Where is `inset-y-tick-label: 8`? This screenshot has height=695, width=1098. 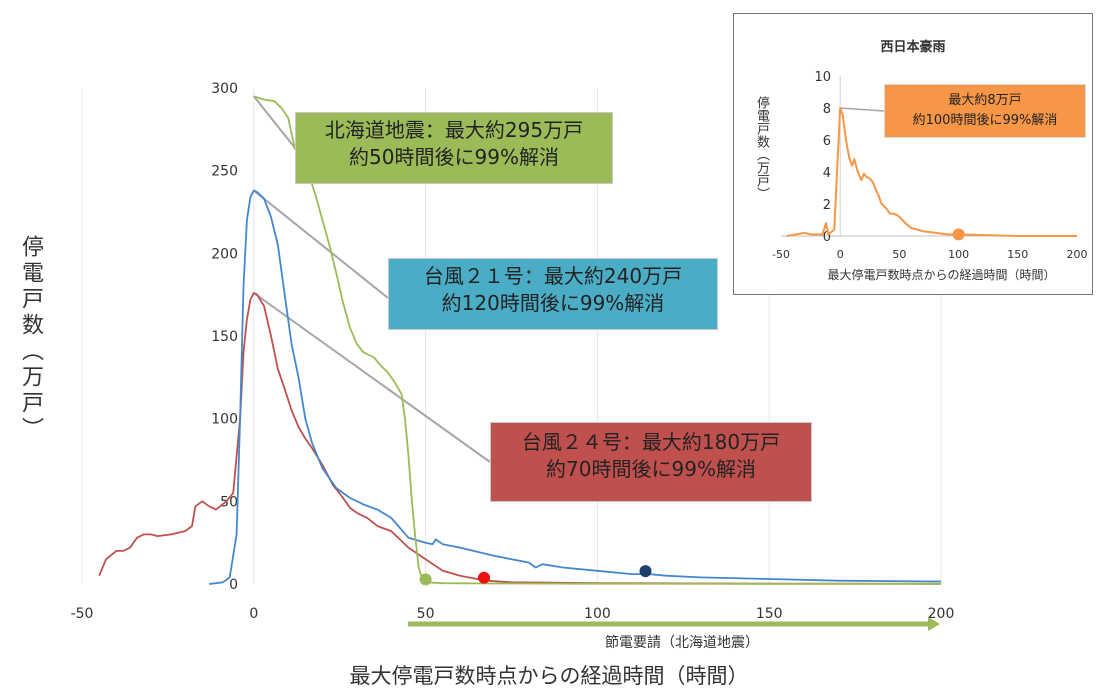 inset-y-tick-label: 8 is located at coordinates (827, 109).